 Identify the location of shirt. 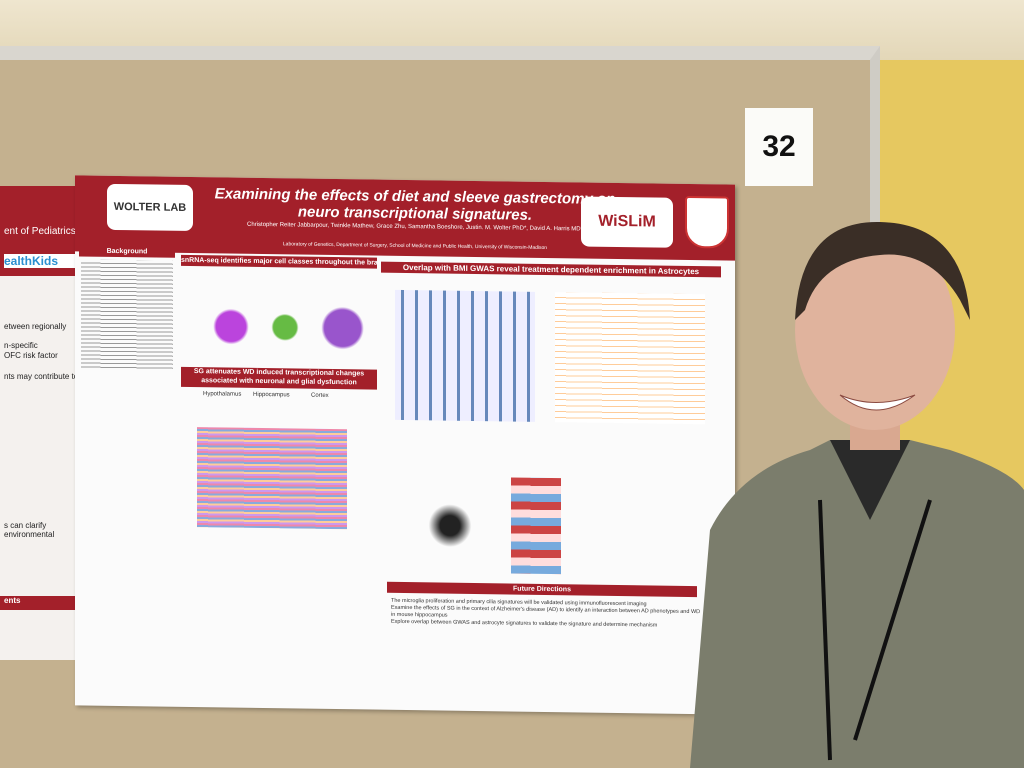
(857, 604).